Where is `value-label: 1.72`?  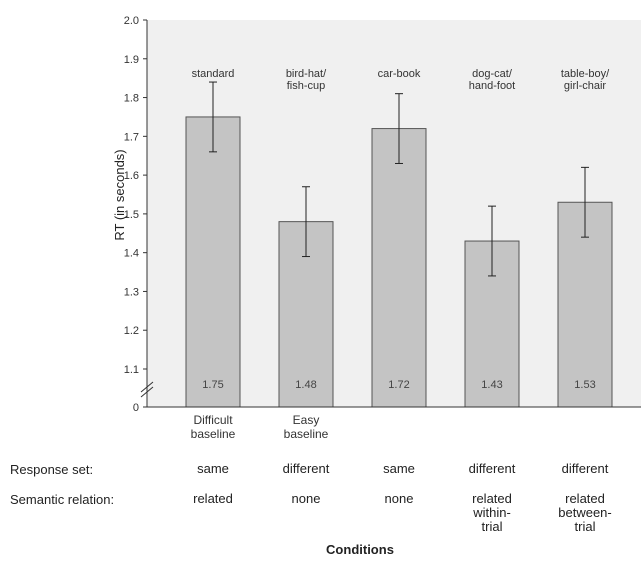
value-label: 1.72 is located at coordinates (398, 385).